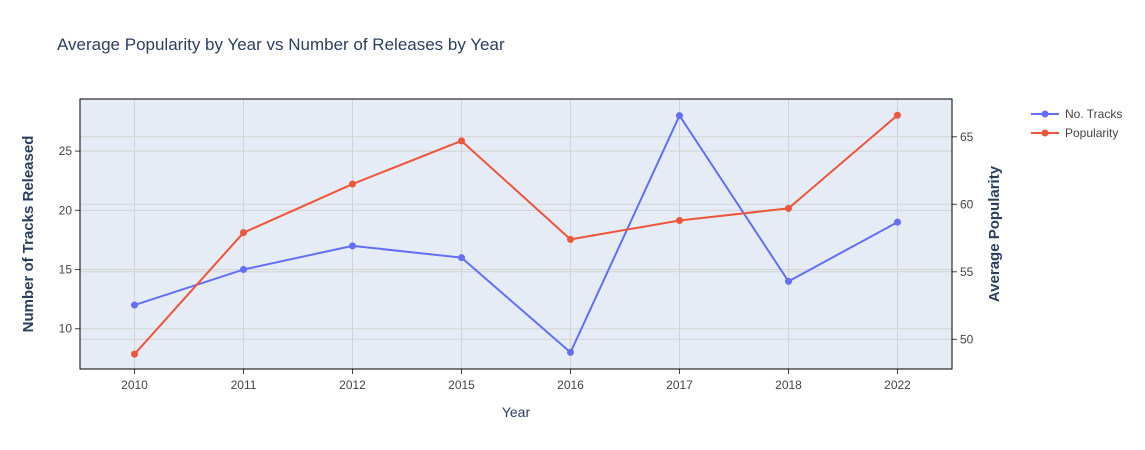 The image size is (1145, 450). I want to click on y2-tick-label: 55, so click(967, 272).